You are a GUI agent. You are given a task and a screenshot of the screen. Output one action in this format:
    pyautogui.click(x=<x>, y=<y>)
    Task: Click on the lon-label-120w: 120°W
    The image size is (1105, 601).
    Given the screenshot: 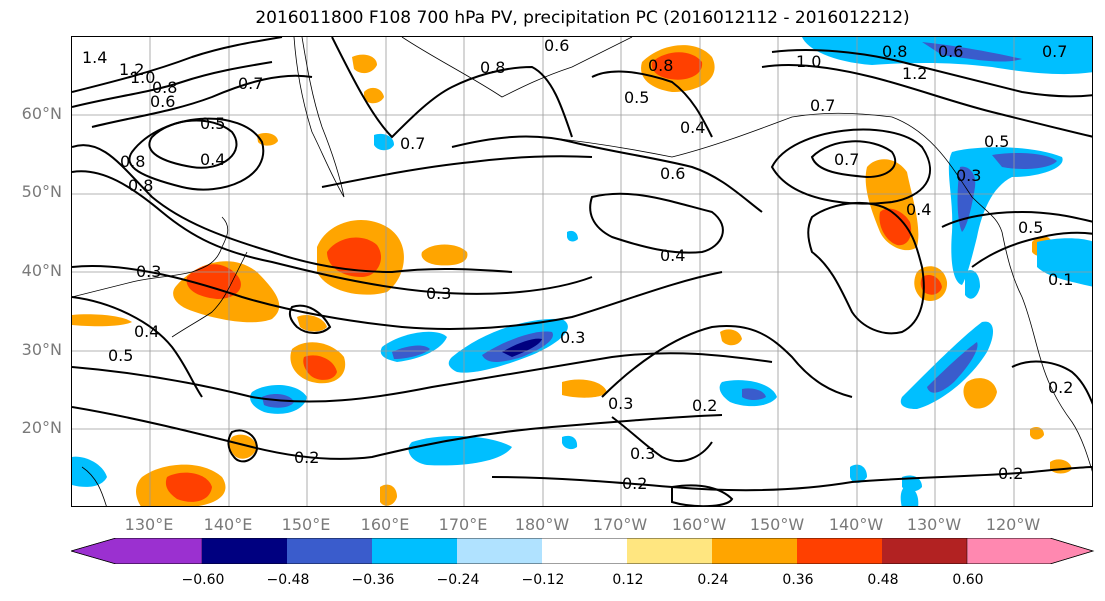 What is the action you would take?
    pyautogui.click(x=1013, y=524)
    